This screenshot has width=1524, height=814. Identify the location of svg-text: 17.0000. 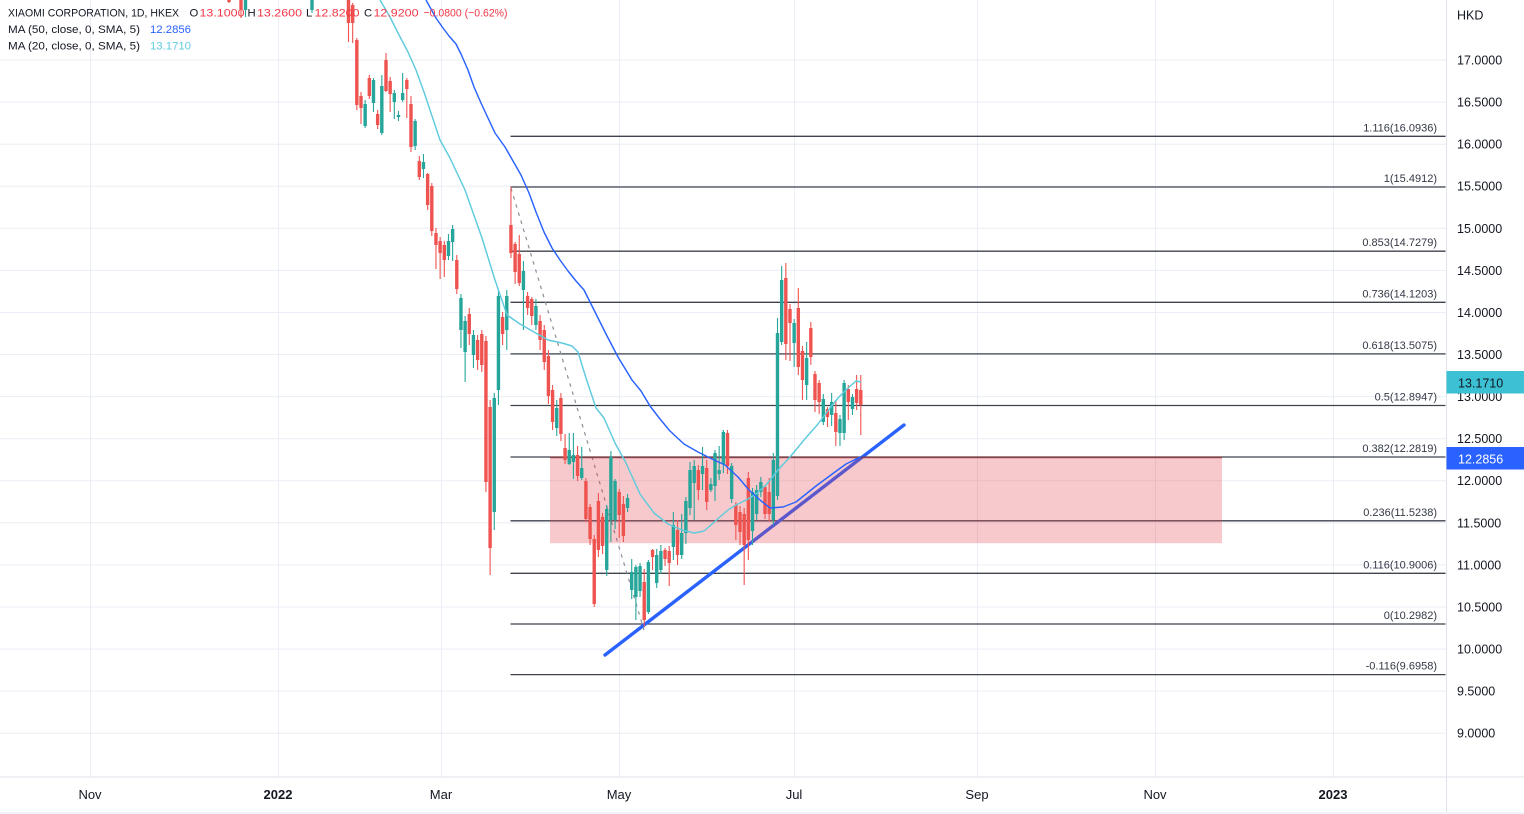
(1479, 61).